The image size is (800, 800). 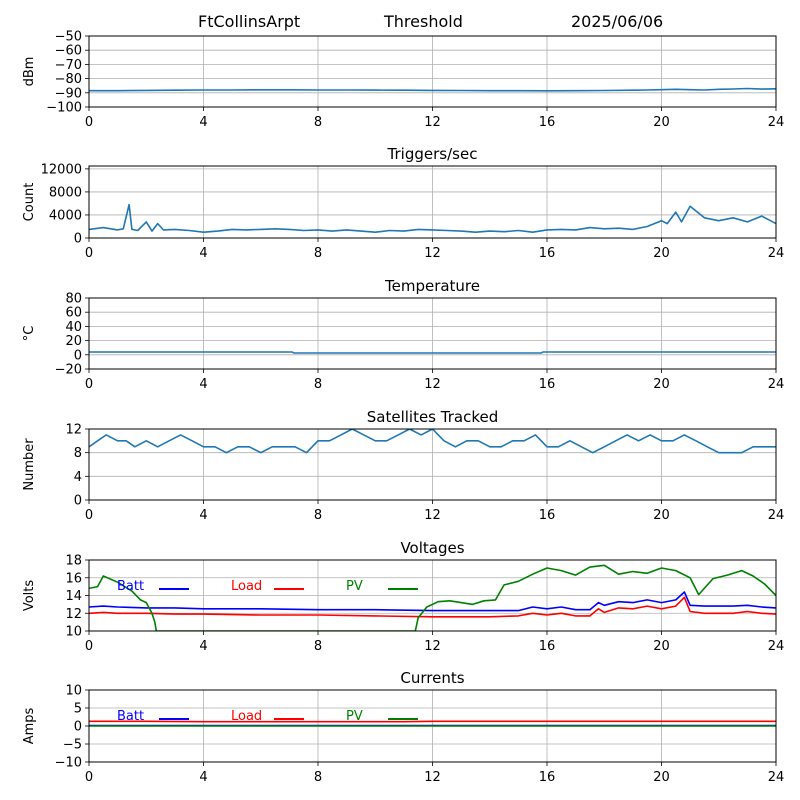 What do you see at coordinates (64, 108) in the screenshot?
I see `y-tick-label: −100` at bounding box center [64, 108].